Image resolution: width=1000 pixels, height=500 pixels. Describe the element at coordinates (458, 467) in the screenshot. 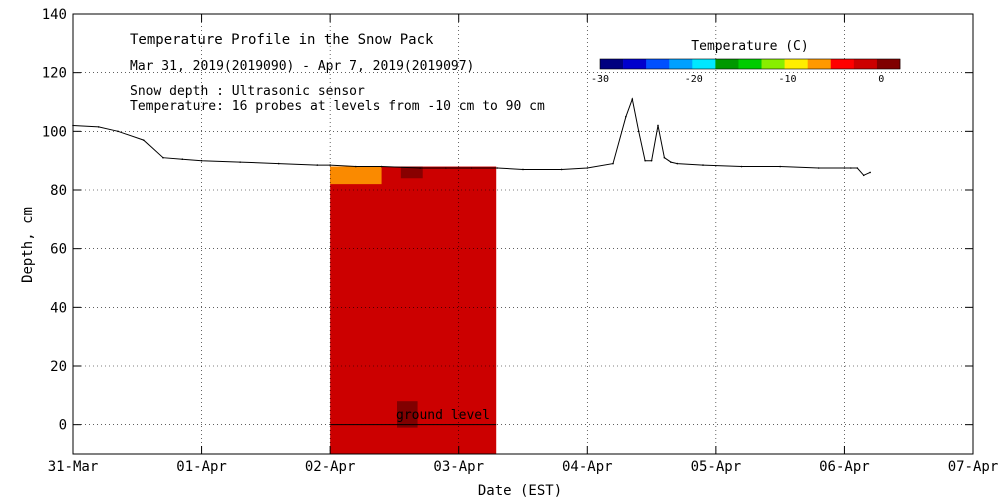

I see `x-tick-label: 03-Apr` at that location.